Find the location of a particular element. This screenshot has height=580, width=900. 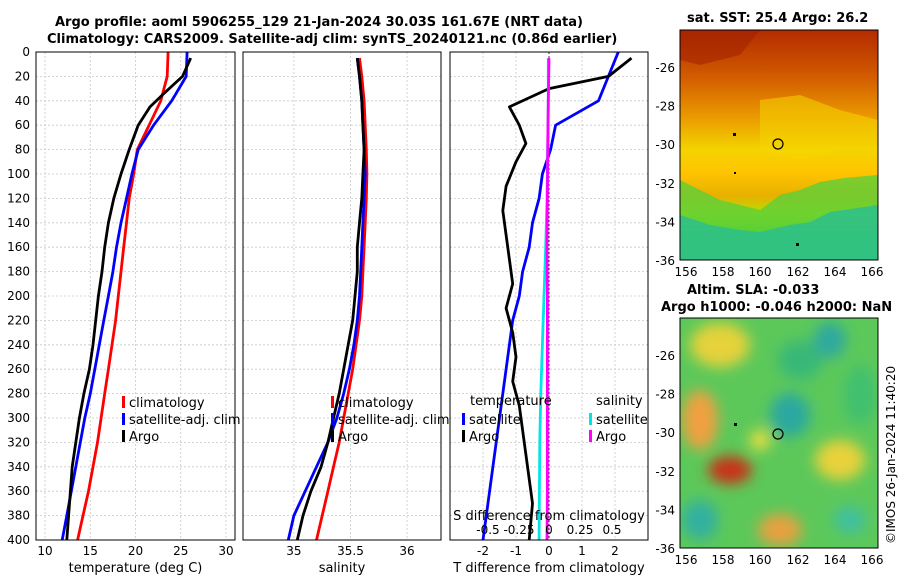

y-tick-label: 0 is located at coordinates (26, 52).